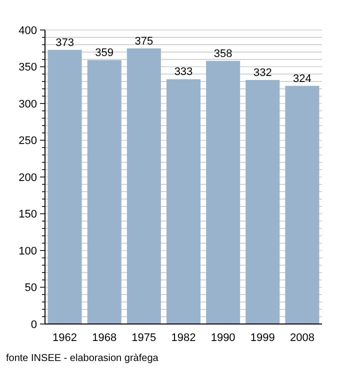  I want to click on x-tick-label: 1982, so click(183, 338).